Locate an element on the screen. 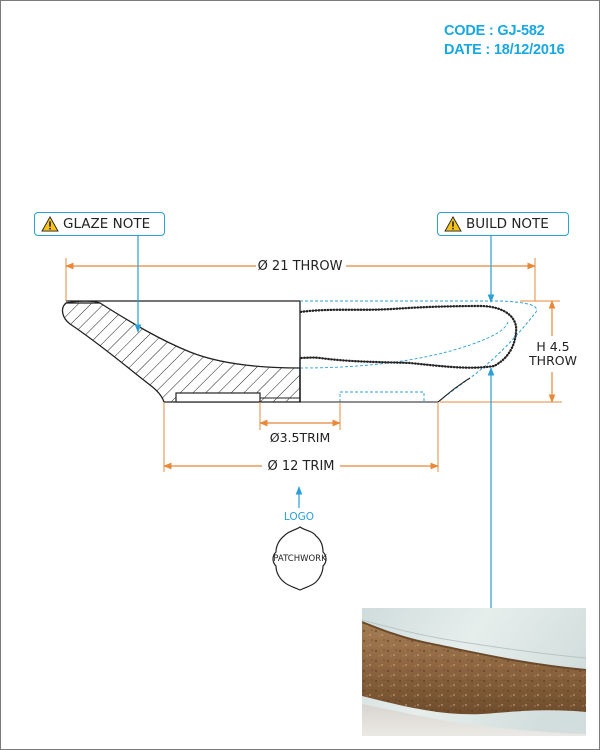 This screenshot has width=600, height=750. patchwork-logo: PATCHWORK is located at coordinates (299, 558).